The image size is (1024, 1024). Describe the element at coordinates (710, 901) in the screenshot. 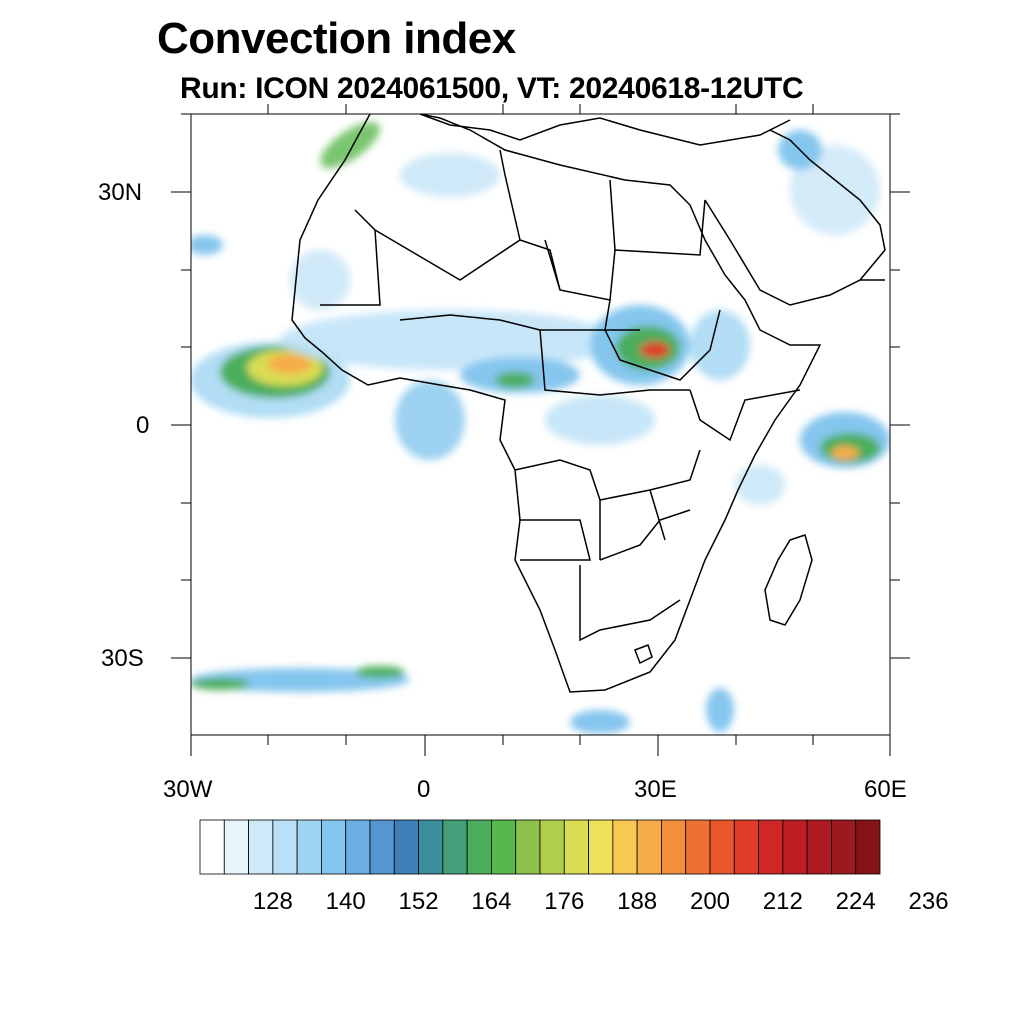

I see `colorbar-tick-label: 200` at that location.